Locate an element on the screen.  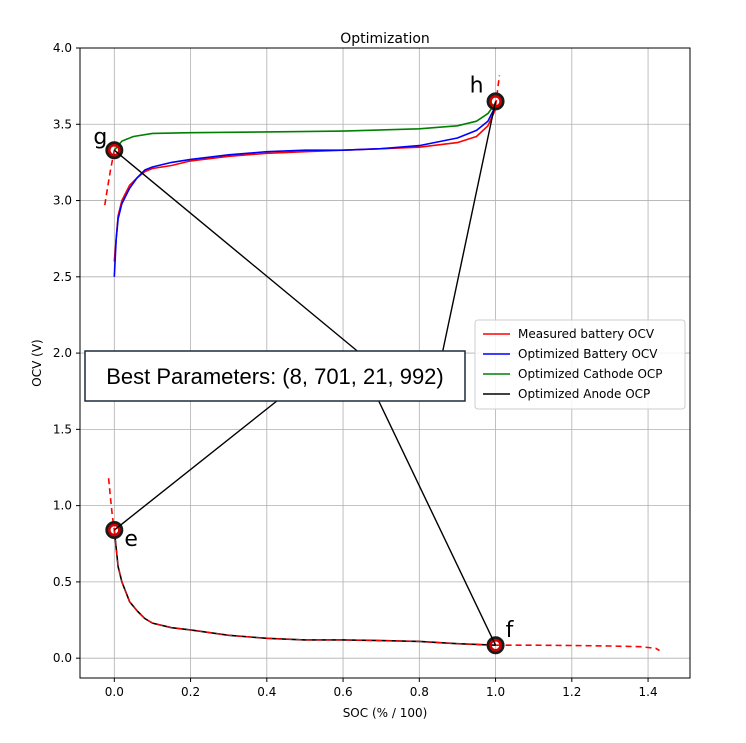
point-marker-e is located at coordinates (114, 530).